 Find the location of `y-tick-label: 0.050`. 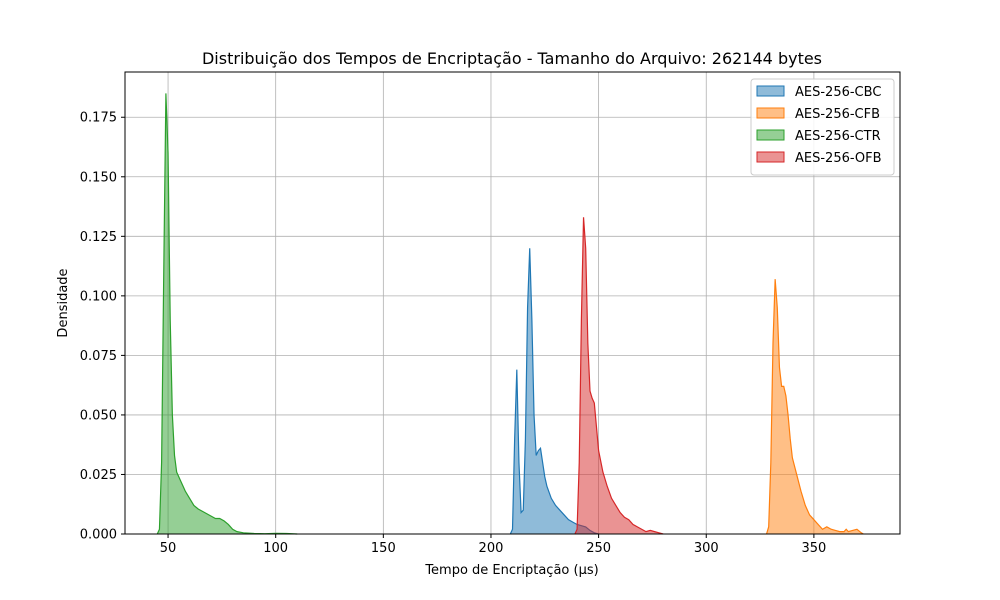

y-tick-label: 0.050 is located at coordinates (98, 415).